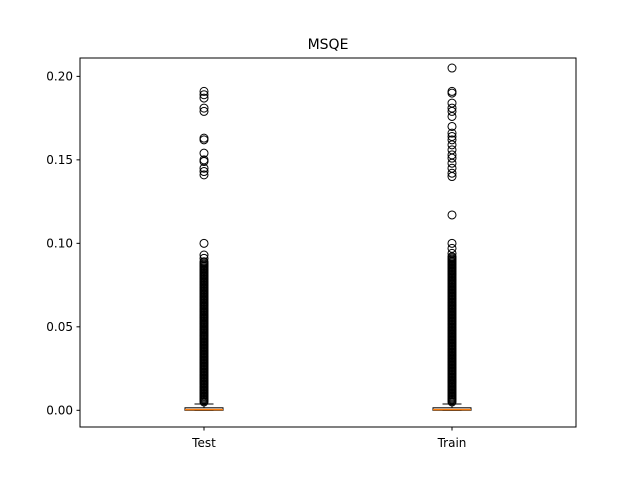 The image size is (640, 480). I want to click on x-tick-label: Test, so click(203, 443).